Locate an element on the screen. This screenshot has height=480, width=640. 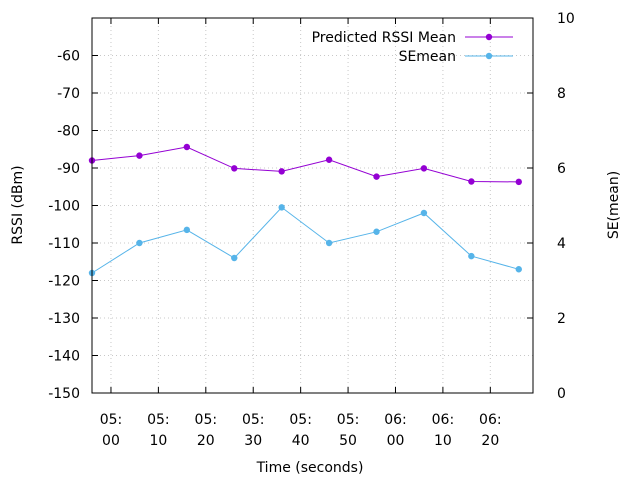
y-tick-label: -100 is located at coordinates (64, 207).